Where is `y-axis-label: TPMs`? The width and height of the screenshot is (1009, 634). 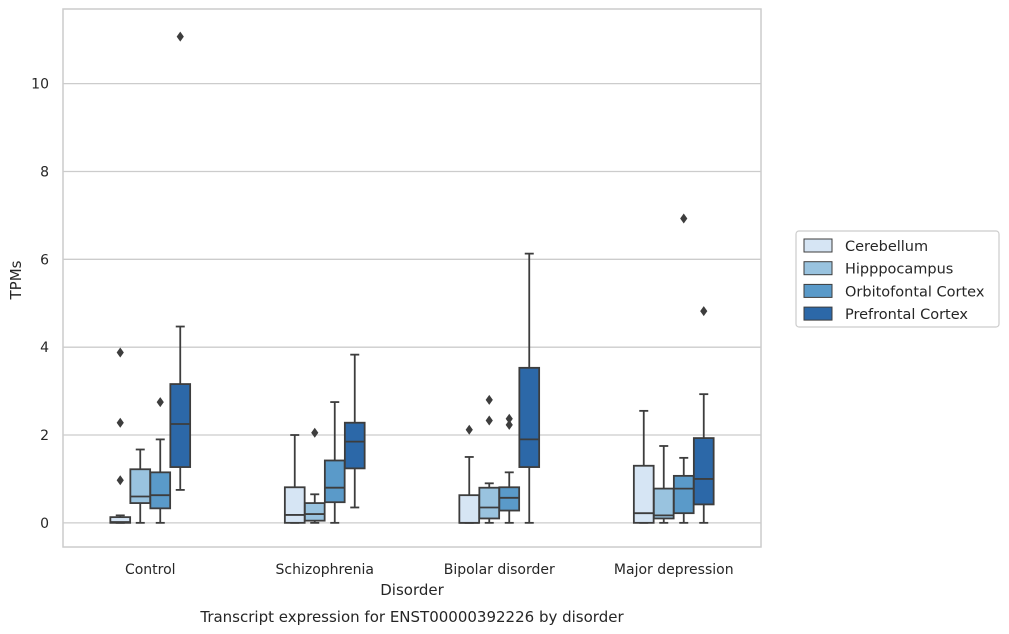 y-axis-label: TPMs is located at coordinates (16, 280).